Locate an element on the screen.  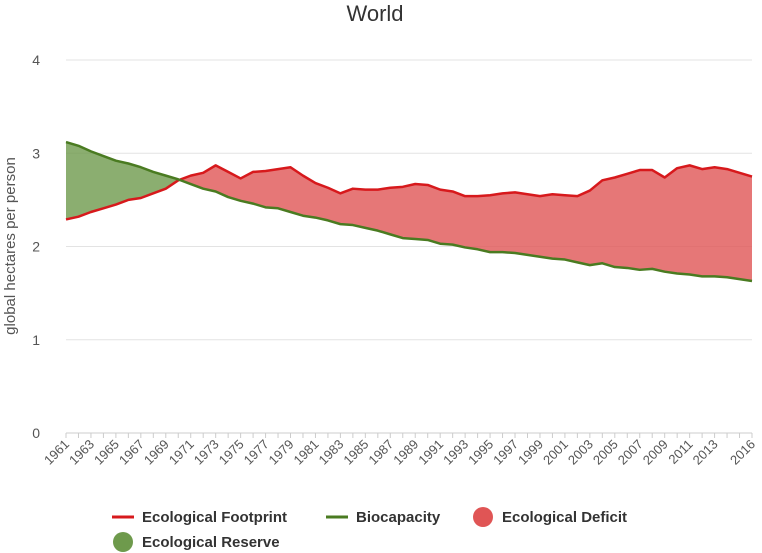
x-tick-label: 1991 is located at coordinates (430, 452).